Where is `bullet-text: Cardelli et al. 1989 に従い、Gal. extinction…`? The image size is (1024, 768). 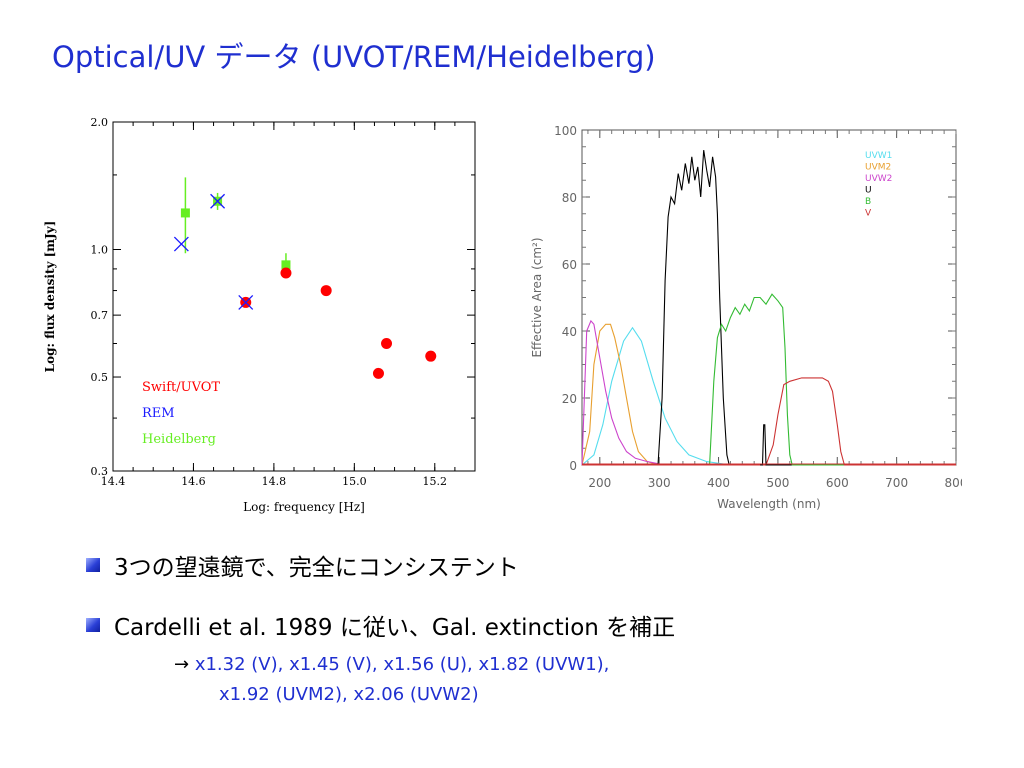
bullet-text: Cardelli et al. 1989 に従い、Gal. extinction… is located at coordinates (395, 628).